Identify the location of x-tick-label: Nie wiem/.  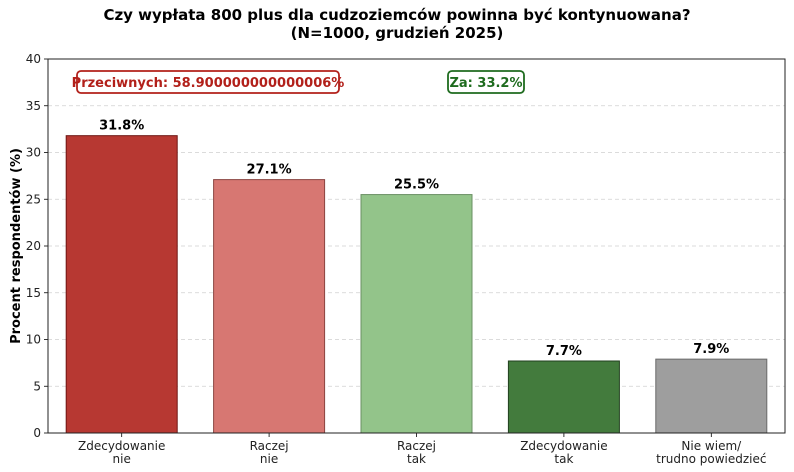
(711, 446).